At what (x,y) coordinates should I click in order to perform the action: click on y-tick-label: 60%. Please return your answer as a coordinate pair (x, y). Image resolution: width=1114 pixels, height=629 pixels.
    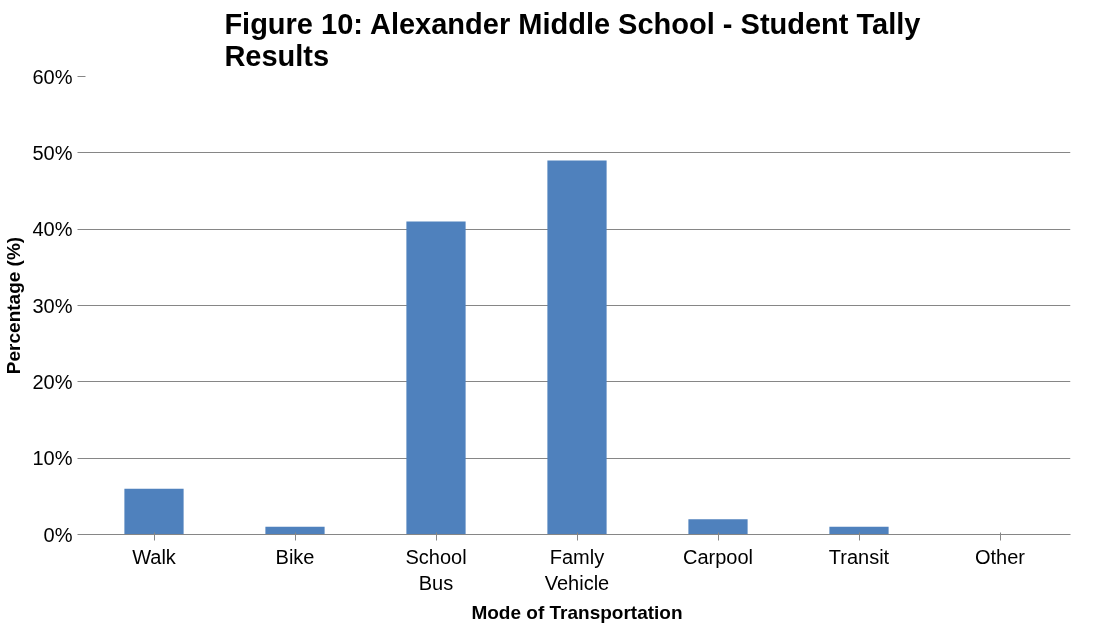
    Looking at the image, I should click on (52, 76).